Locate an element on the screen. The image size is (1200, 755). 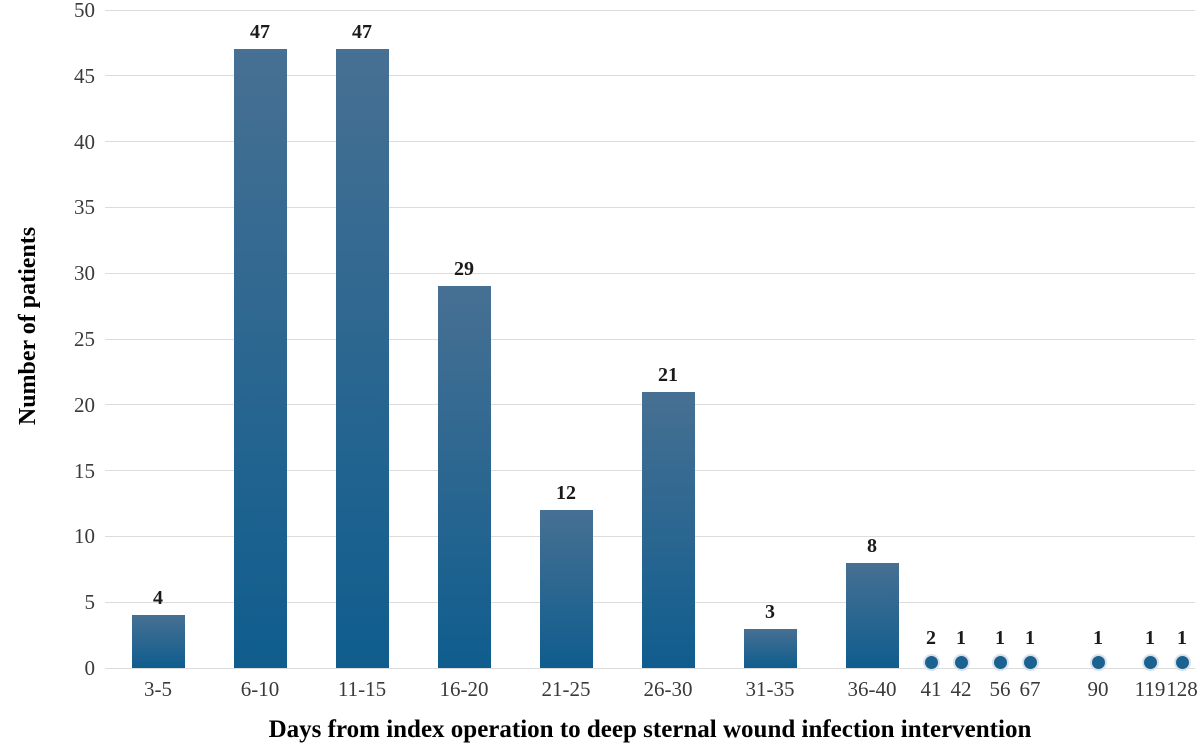
x-tick-label: 6-10 is located at coordinates (260, 689).